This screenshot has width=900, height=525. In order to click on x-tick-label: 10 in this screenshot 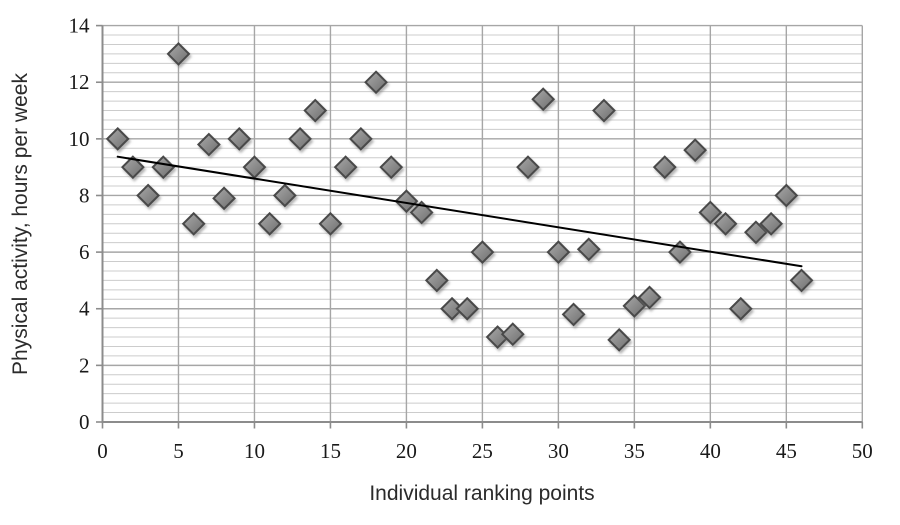, I will do `click(254, 451)`.